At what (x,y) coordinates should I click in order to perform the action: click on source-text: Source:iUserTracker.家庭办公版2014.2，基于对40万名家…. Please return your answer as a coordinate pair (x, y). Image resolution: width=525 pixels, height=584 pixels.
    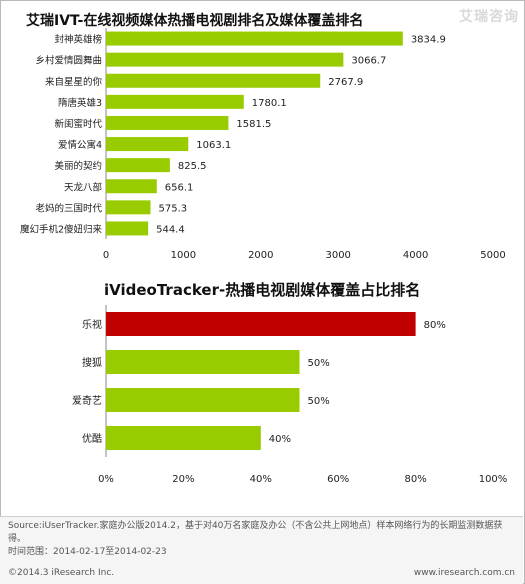
    Looking at the image, I should click on (255, 532).